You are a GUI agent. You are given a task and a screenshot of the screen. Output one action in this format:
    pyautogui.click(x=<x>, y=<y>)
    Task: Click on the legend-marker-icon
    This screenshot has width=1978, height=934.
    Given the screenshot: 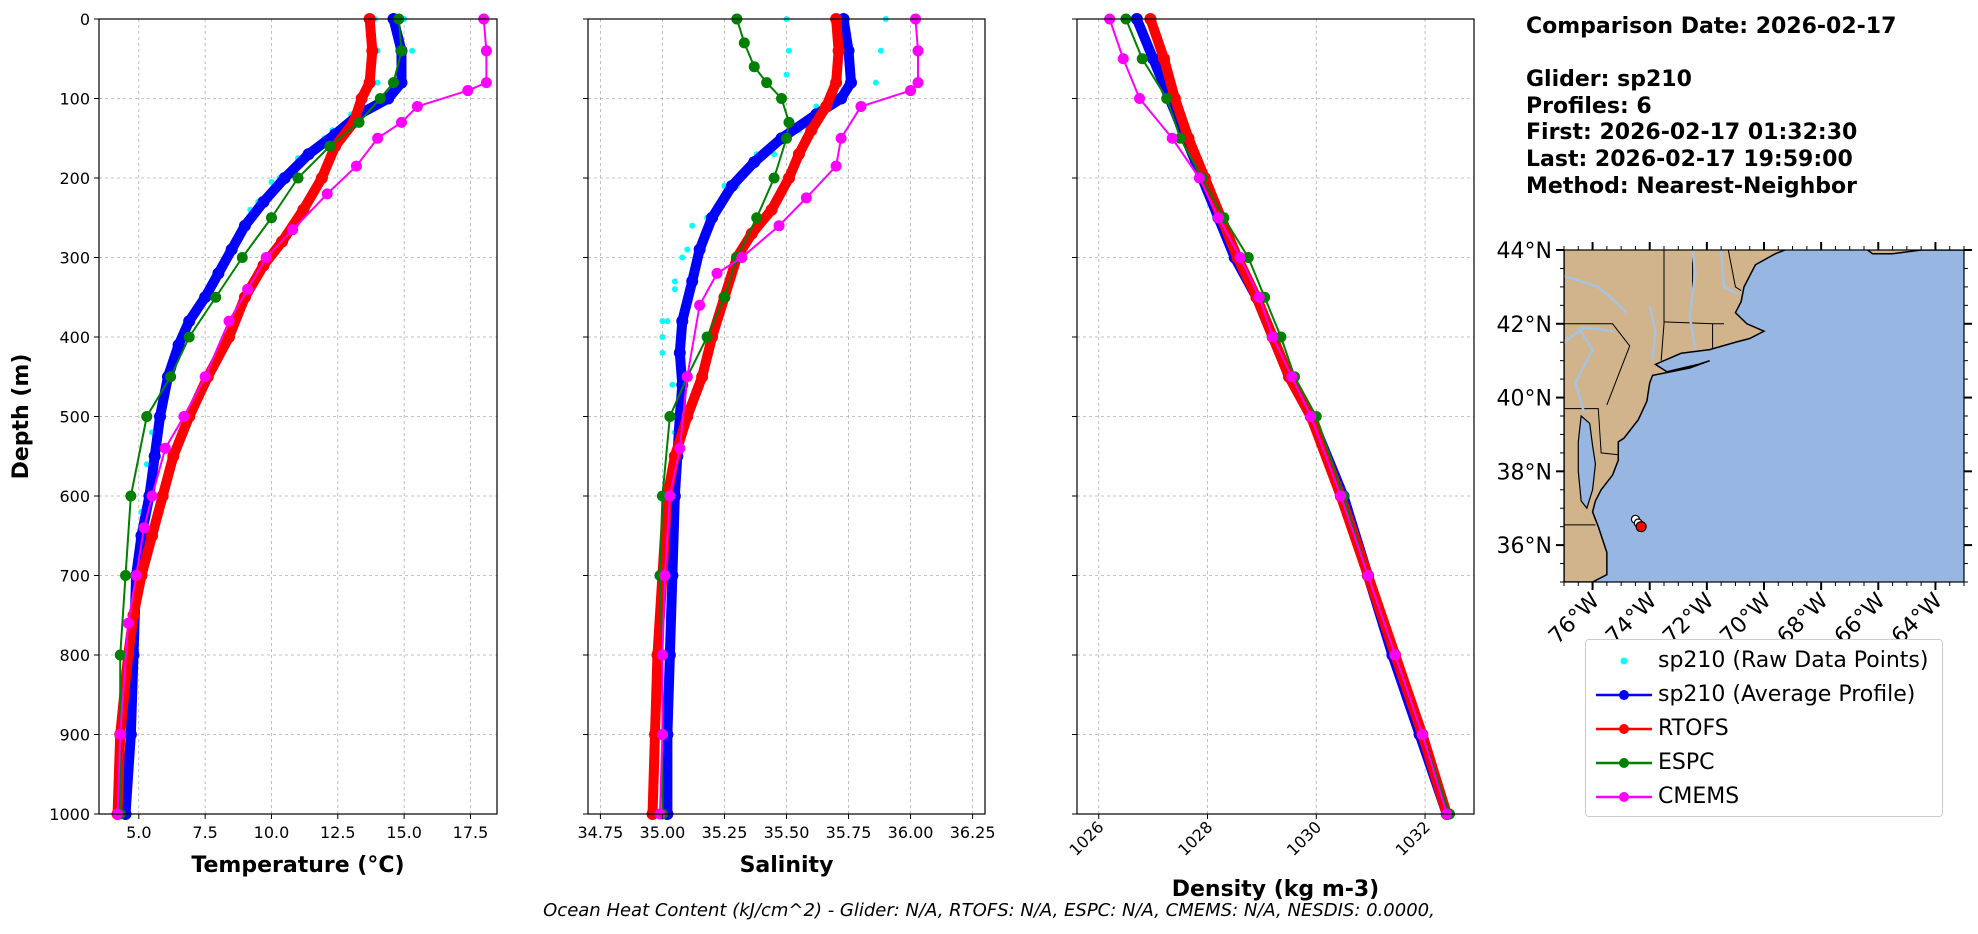 What is the action you would take?
    pyautogui.click(x=1624, y=661)
    